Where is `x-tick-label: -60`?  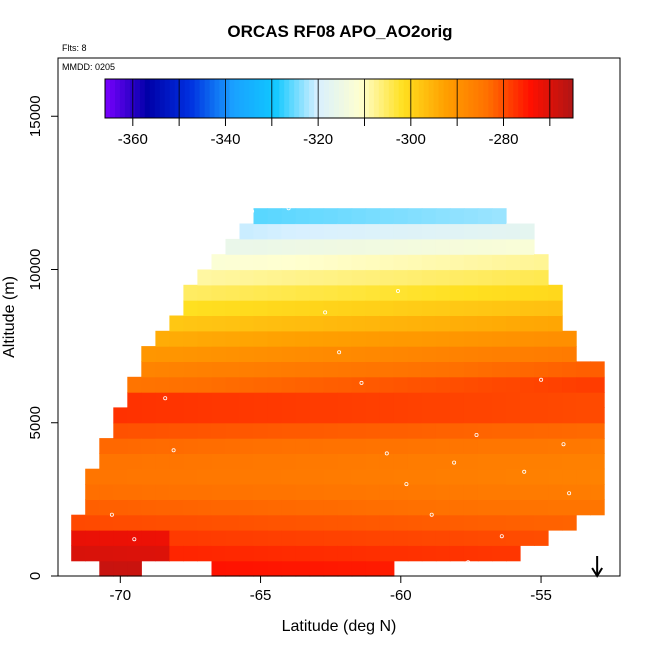
x-tick-label: -60 is located at coordinates (401, 595).